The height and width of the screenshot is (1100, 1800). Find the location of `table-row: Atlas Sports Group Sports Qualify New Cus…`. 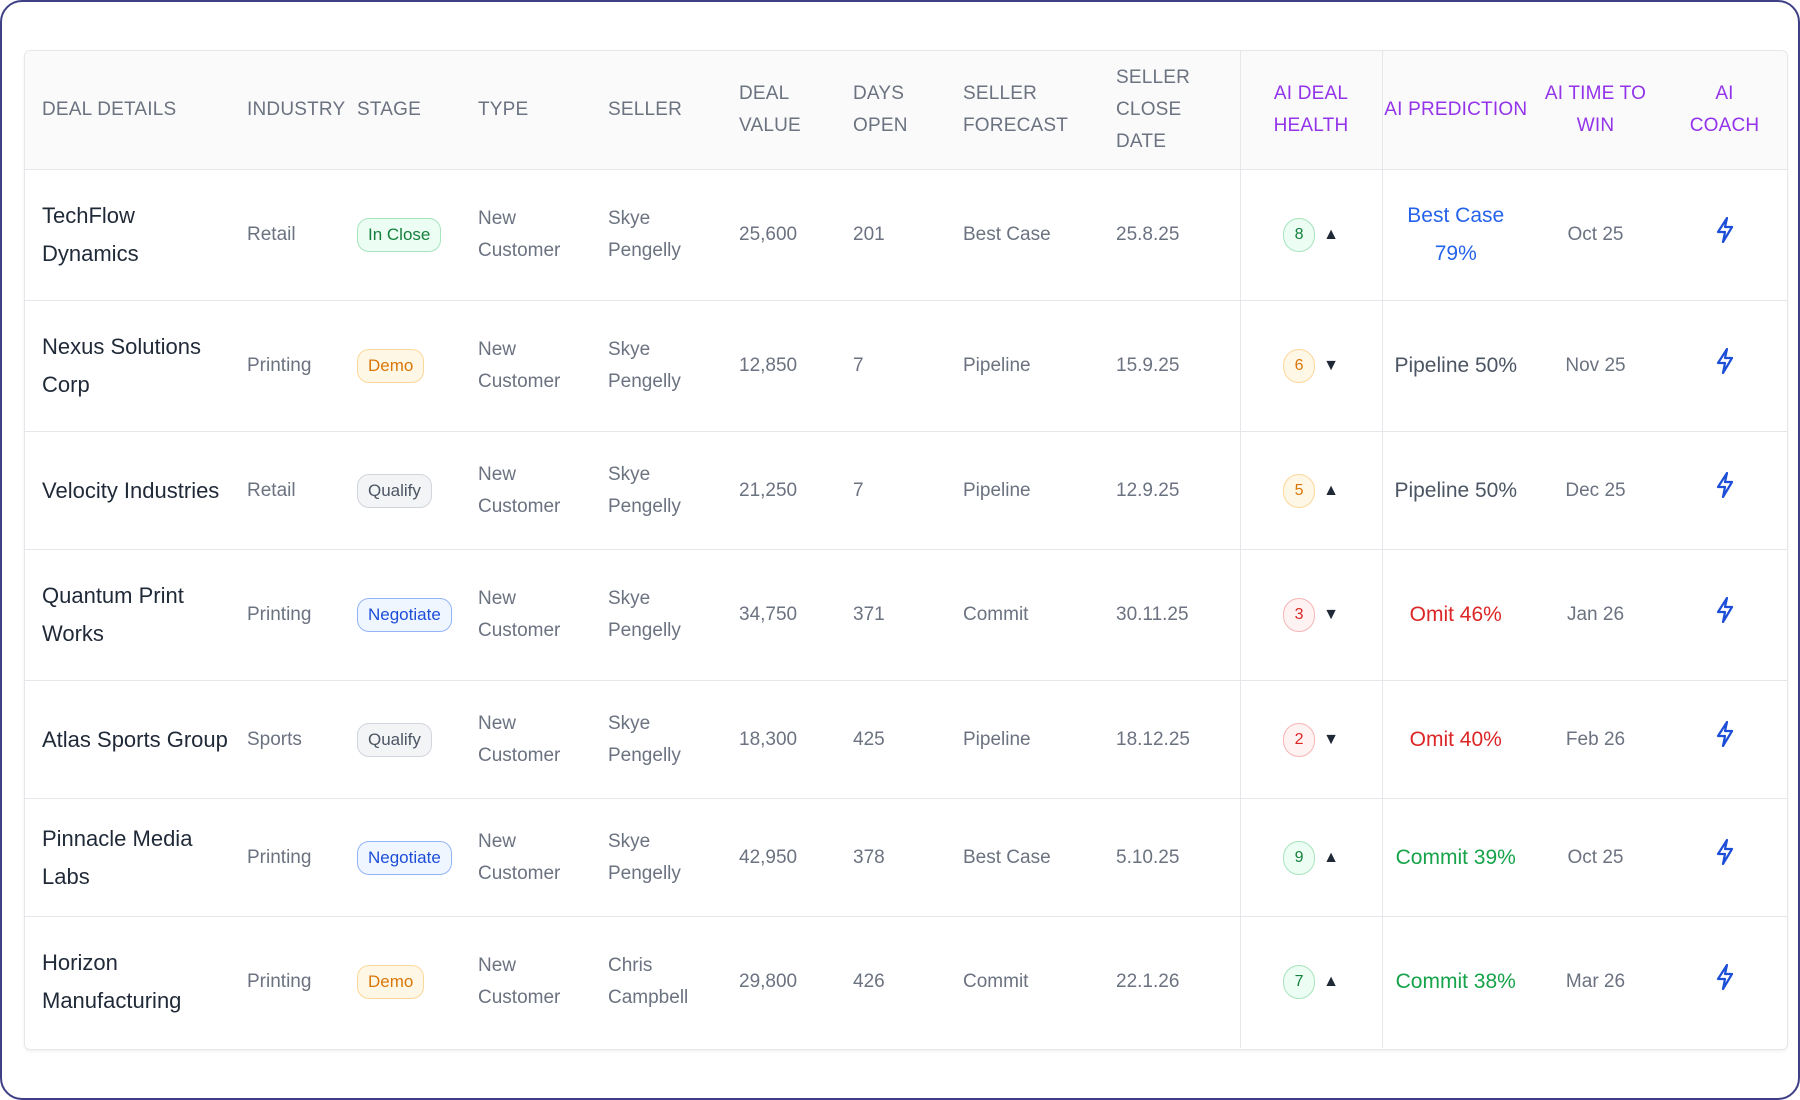

table-row: Atlas Sports Group Sports Qualify New Cus… is located at coordinates (906, 739).